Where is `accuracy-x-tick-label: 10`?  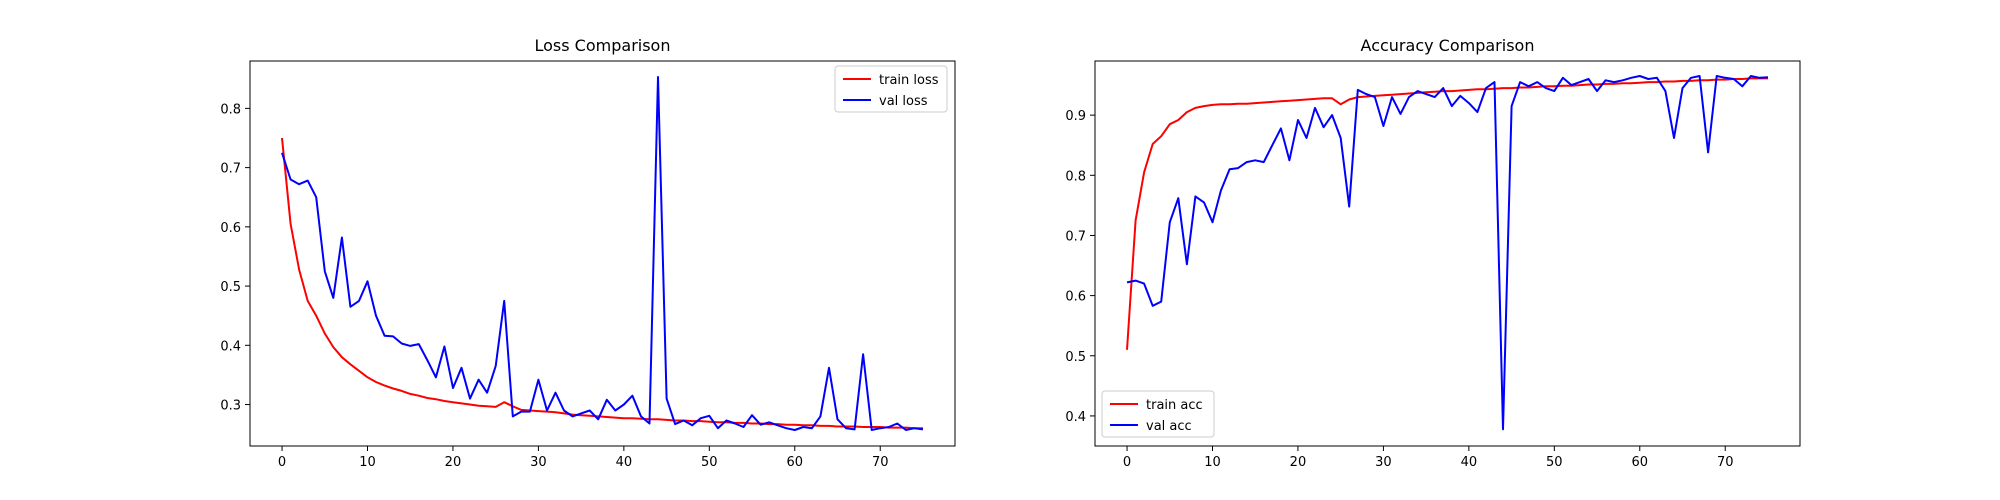 accuracy-x-tick-label: 10 is located at coordinates (1212, 462).